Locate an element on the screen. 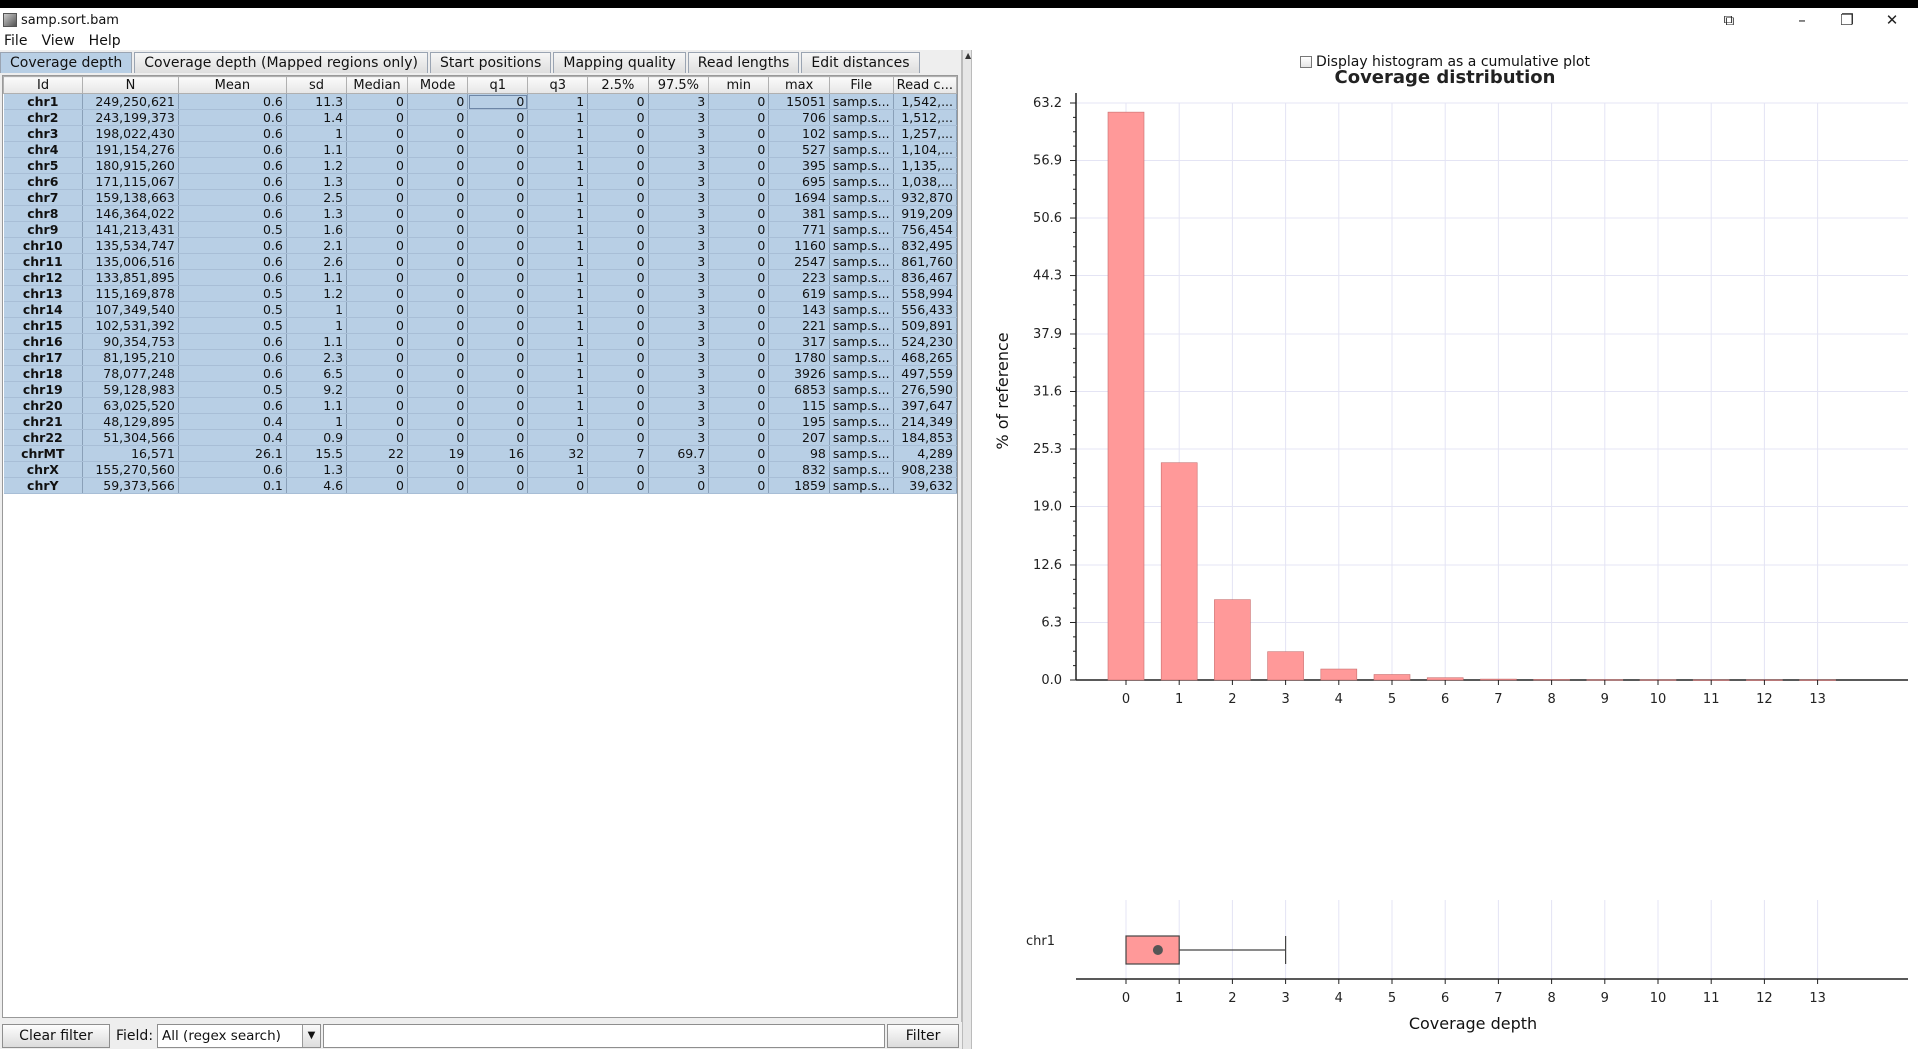 The height and width of the screenshot is (1049, 1918). close-button: ✕ is located at coordinates (1892, 20).